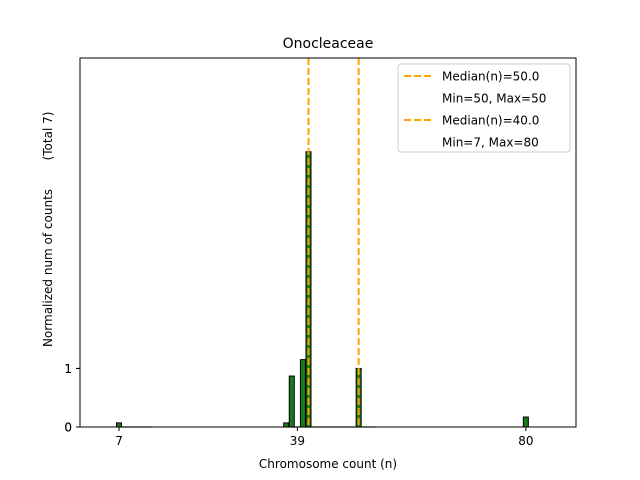 This screenshot has height=480, width=640. I want to click on legend-median-label-0: Median(n)=50.0, so click(490, 77).